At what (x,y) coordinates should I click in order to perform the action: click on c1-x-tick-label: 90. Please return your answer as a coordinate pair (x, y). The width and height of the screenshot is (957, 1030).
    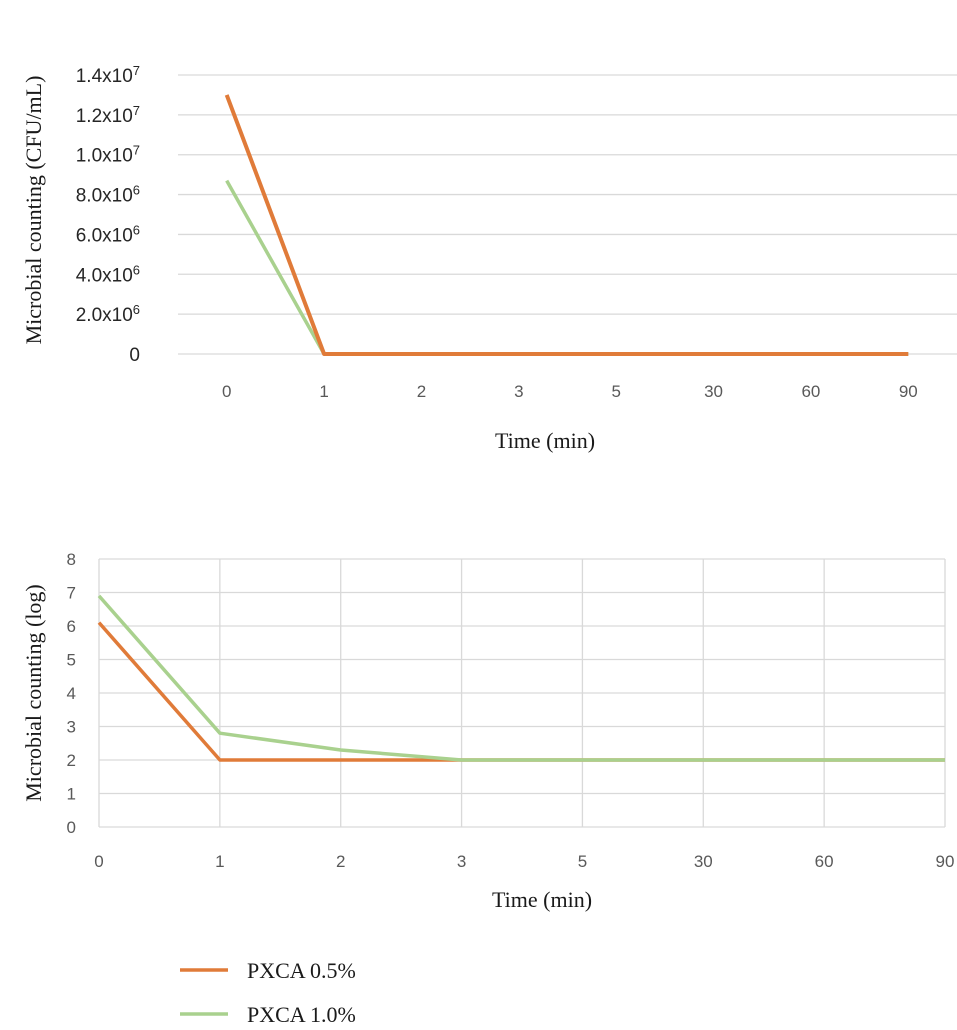
    Looking at the image, I should click on (908, 391).